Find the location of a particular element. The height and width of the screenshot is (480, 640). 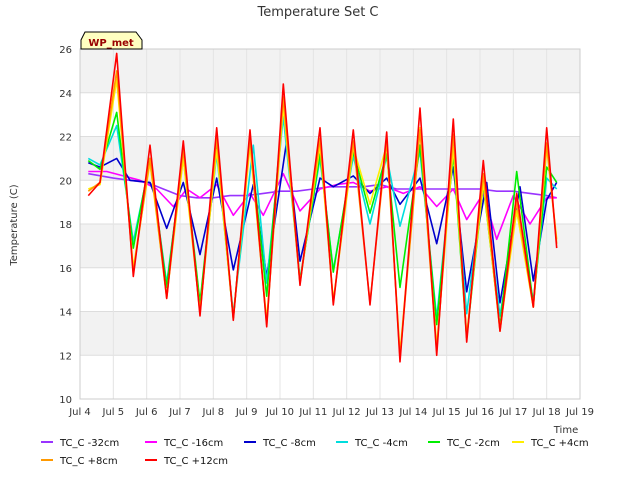

legend-item: TC_C -32cm is located at coordinates (80, 443).